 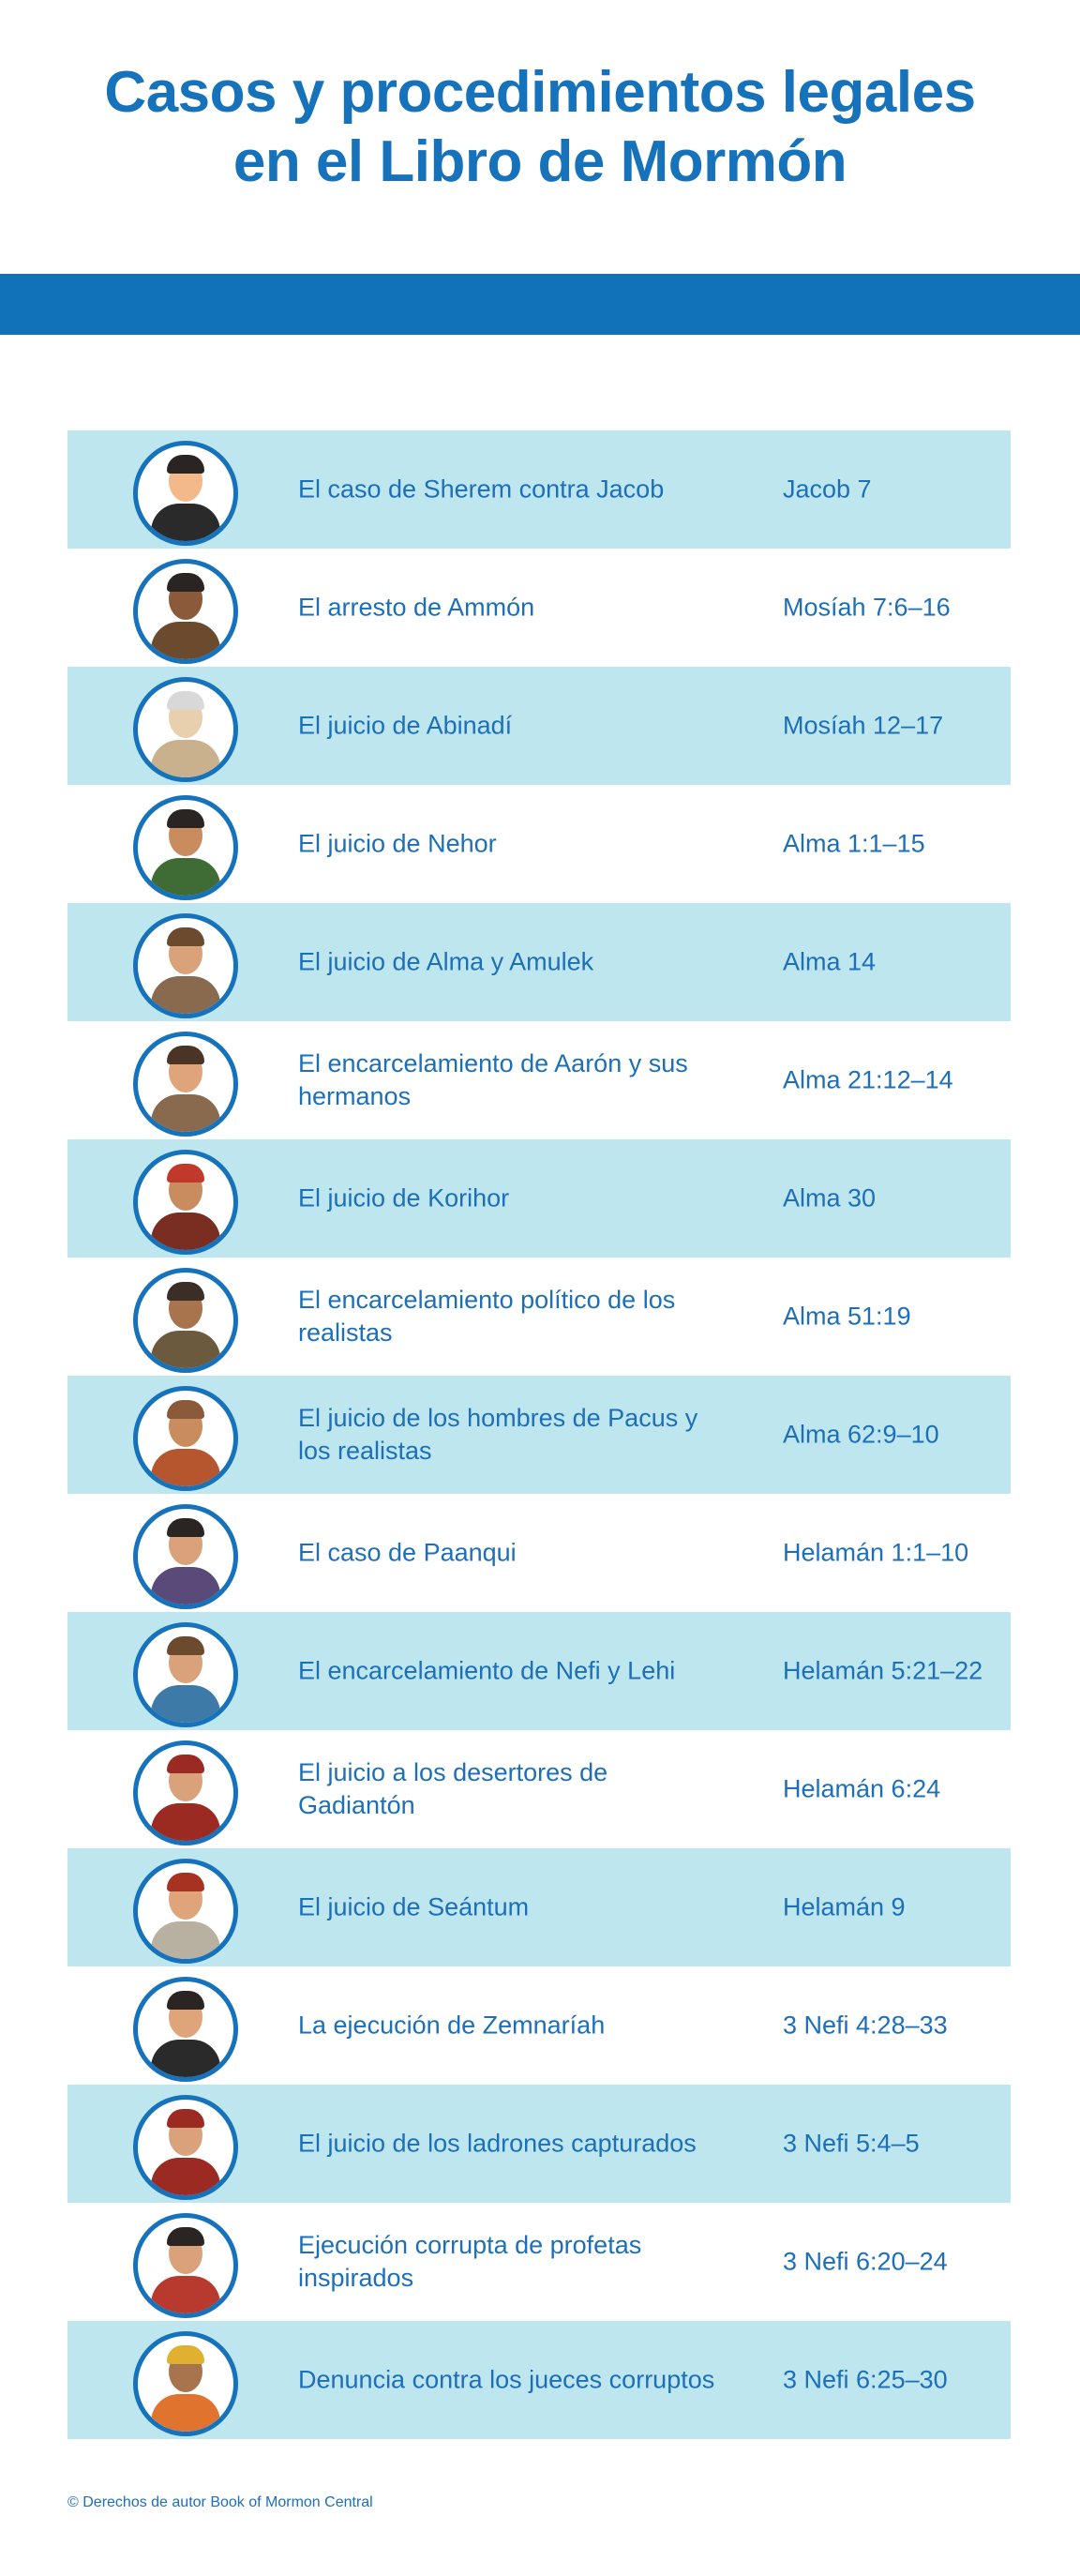 What do you see at coordinates (453, 1788) in the screenshot?
I see `case-name: El juicio a los desertores de Gadiantón` at bounding box center [453, 1788].